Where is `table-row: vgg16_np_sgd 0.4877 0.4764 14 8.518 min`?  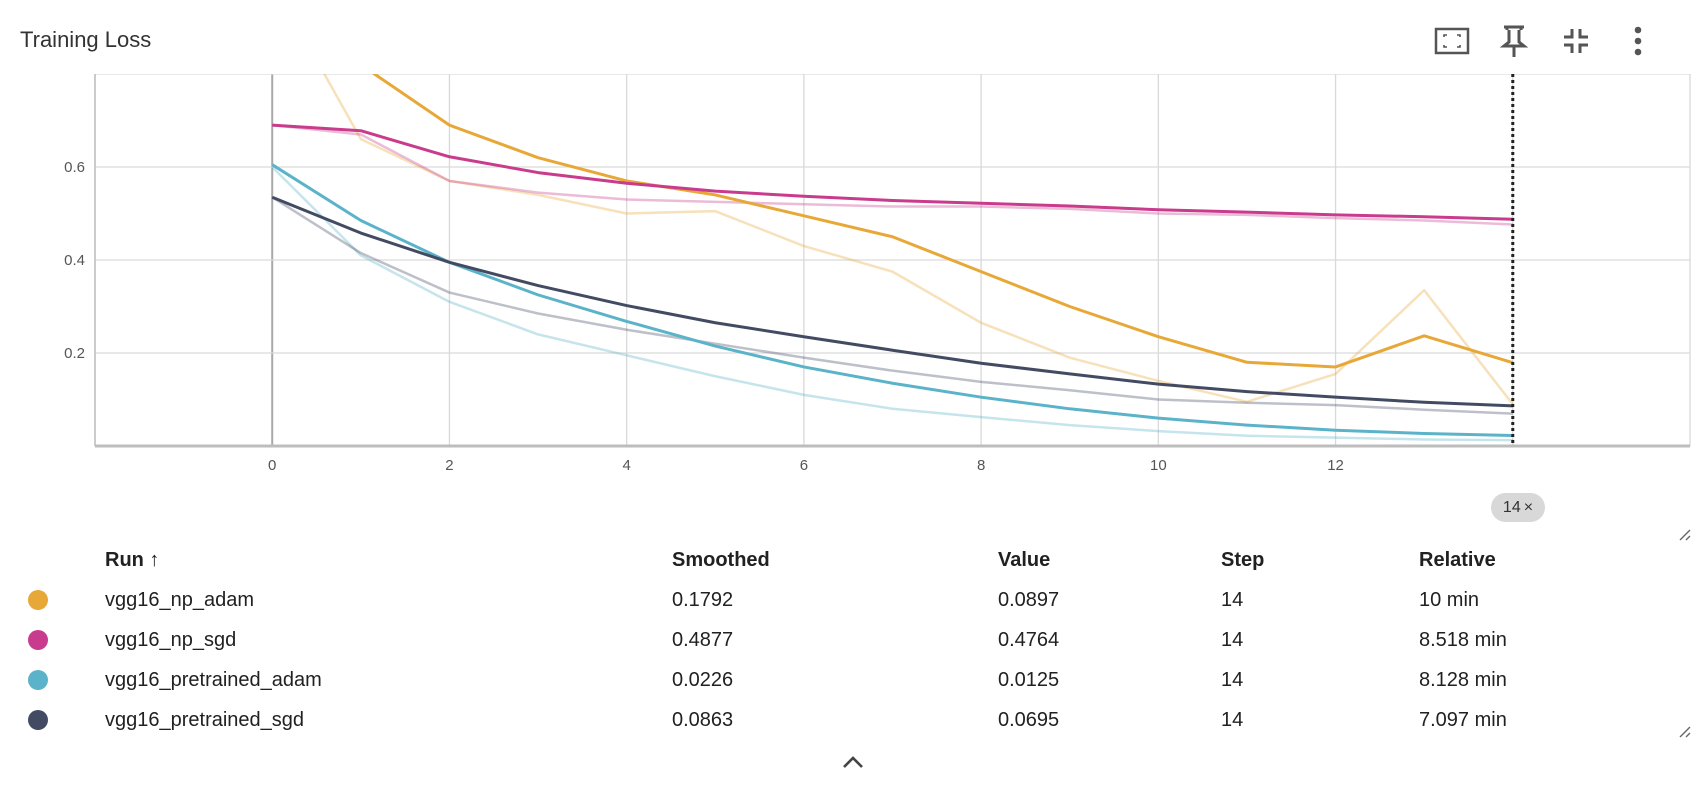 table-row: vgg16_np_sgd 0.4877 0.4764 14 8.518 min is located at coordinates (844, 640).